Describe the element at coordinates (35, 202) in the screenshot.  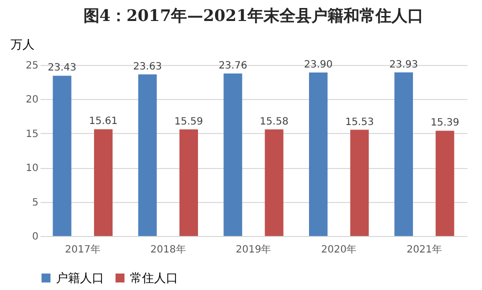
I see `y-tick-label: 5` at that location.